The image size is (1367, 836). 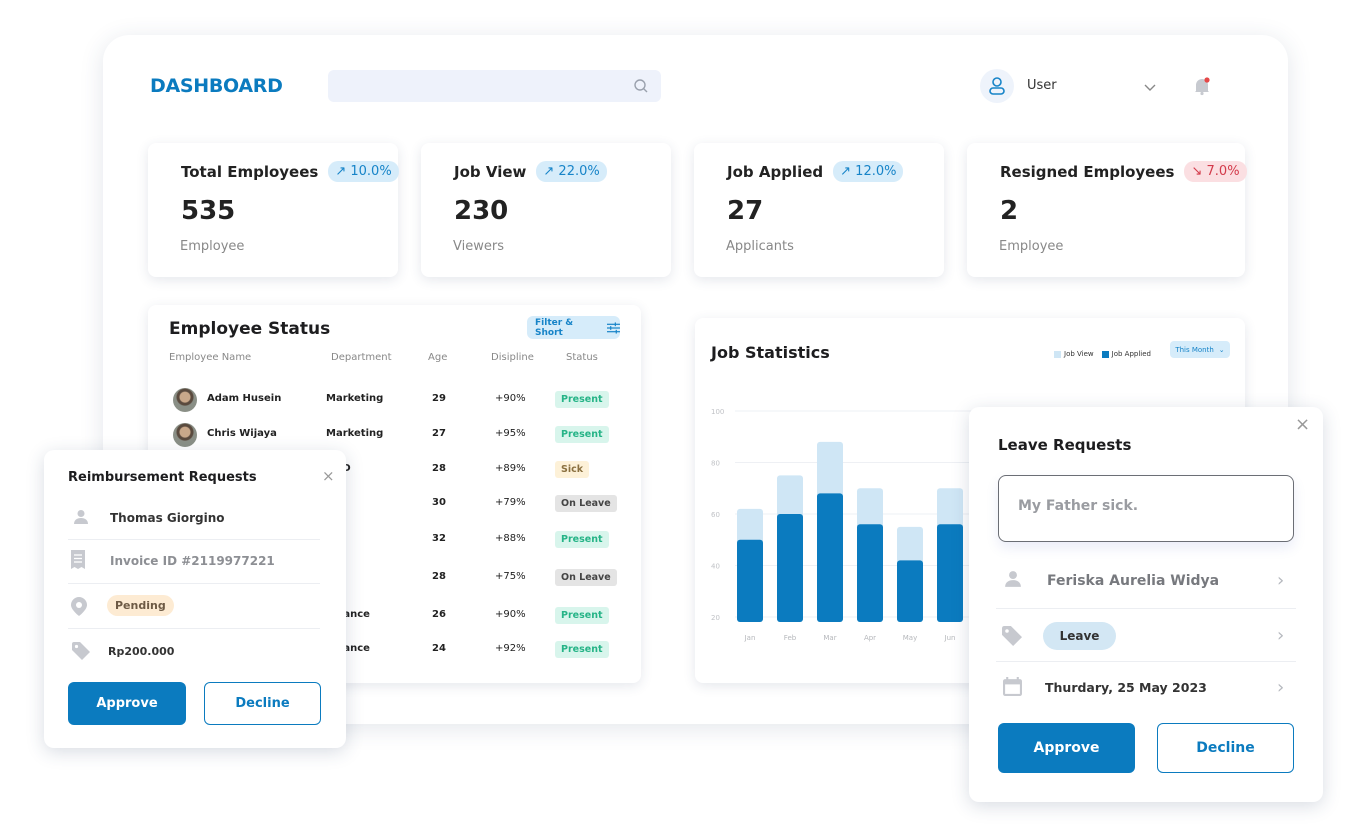 What do you see at coordinates (1200, 349) in the screenshot?
I see `period-dropdown: This Month ⌄` at bounding box center [1200, 349].